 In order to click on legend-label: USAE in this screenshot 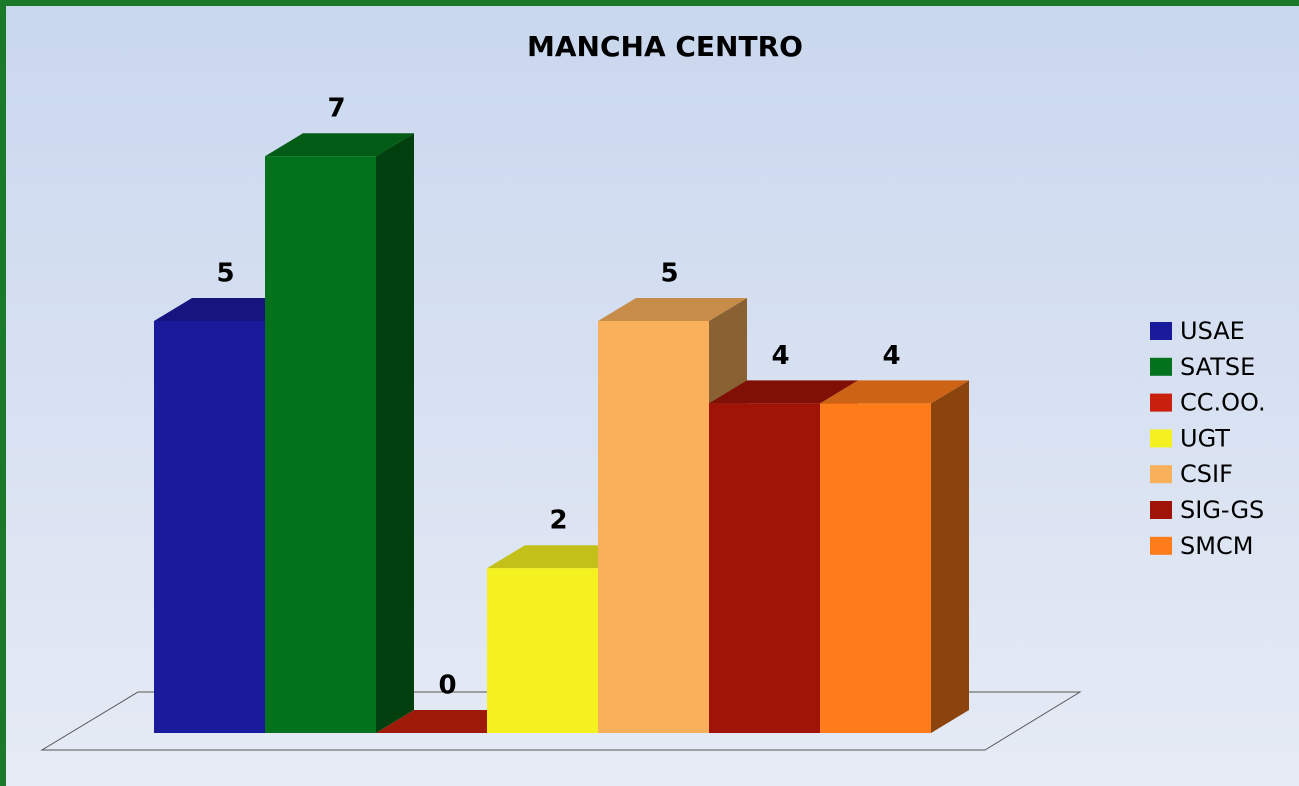, I will do `click(1212, 331)`.